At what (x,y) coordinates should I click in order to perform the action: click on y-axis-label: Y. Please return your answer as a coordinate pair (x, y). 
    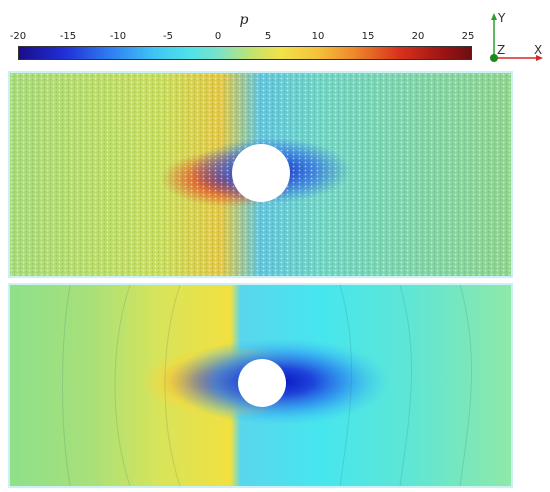
    Looking at the image, I should click on (501, 18).